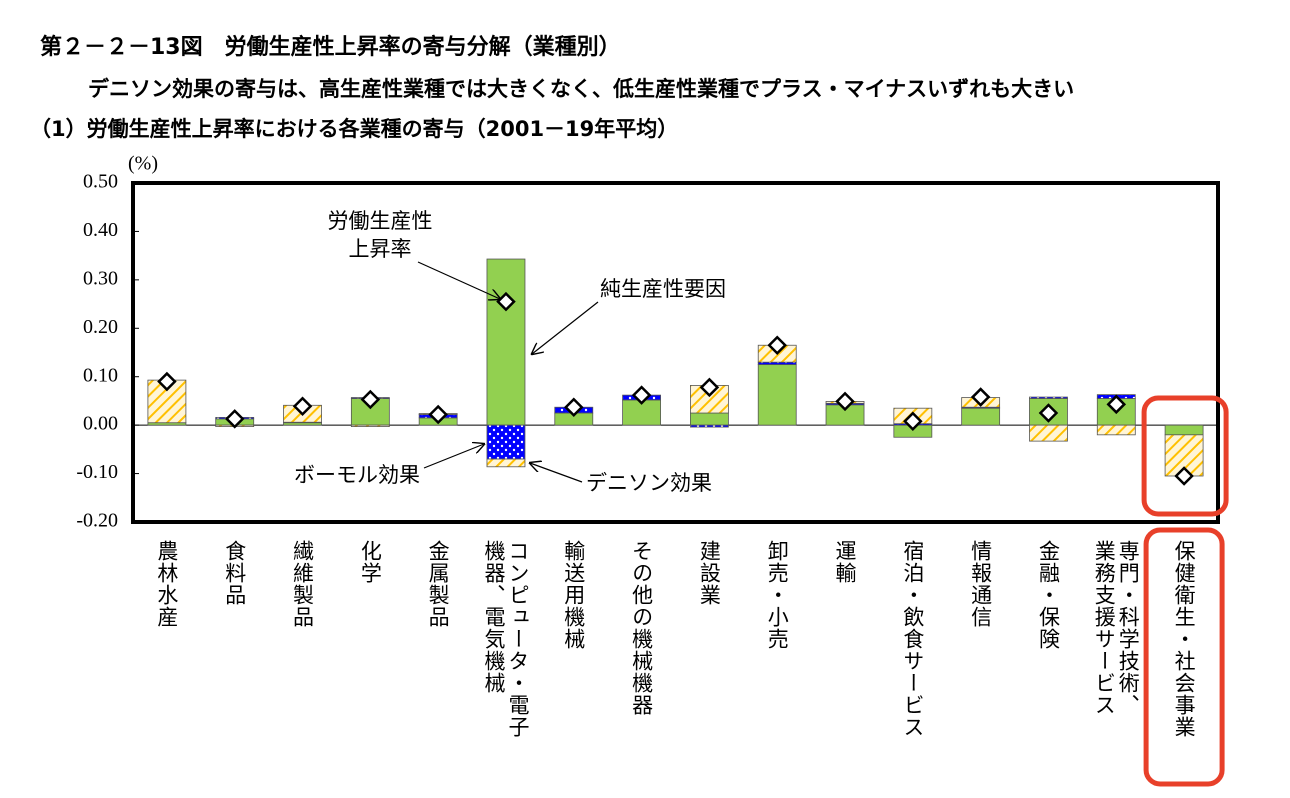 The image size is (1290, 798). Describe the element at coordinates (143, 164) in the screenshot. I see `y-axis-label: (%)` at that location.